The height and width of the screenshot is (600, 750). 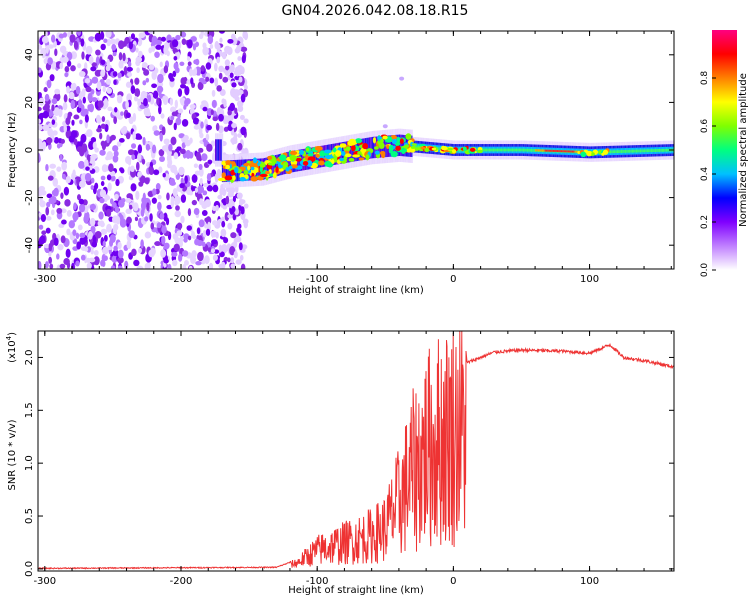 What do you see at coordinates (29, 245) in the screenshot?
I see `y-tick-label: -40` at bounding box center [29, 245].